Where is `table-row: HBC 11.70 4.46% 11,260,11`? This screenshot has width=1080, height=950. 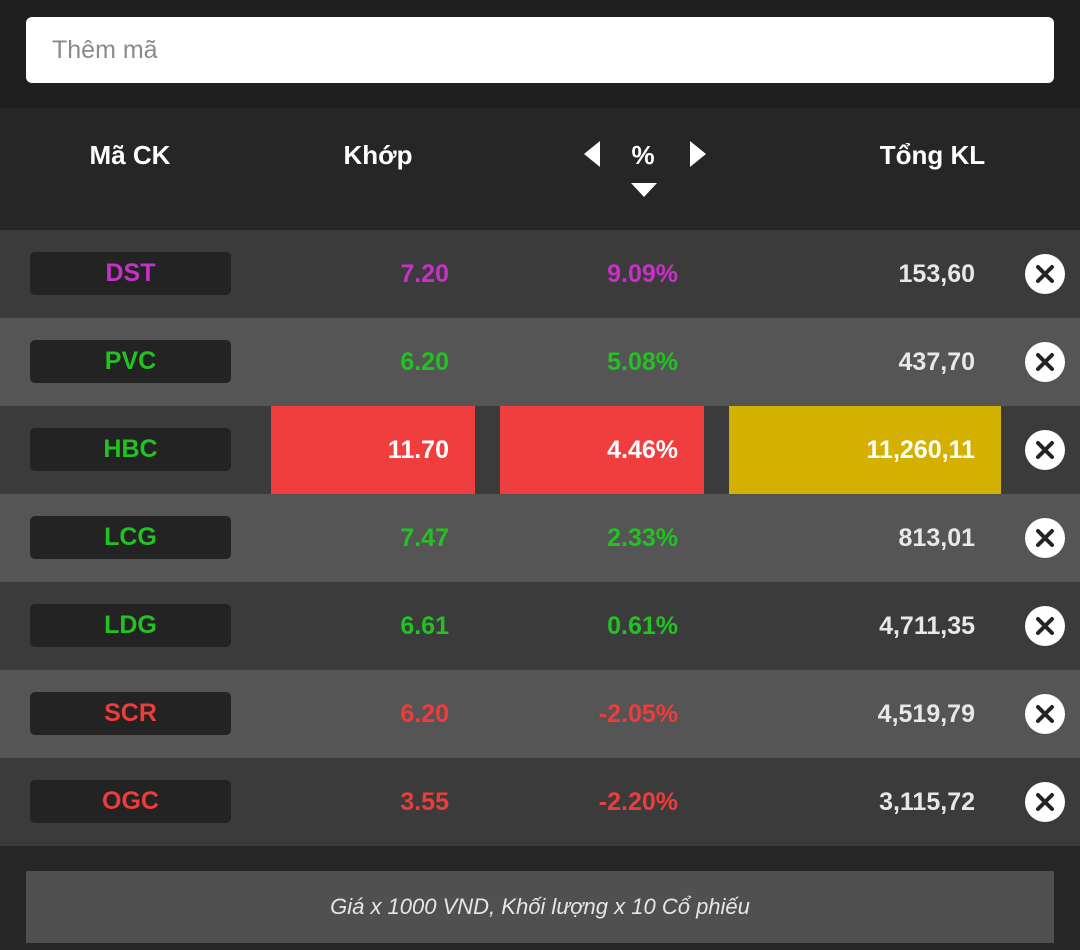 table-row: HBC 11.70 4.46% 11,260,11 is located at coordinates (540, 450).